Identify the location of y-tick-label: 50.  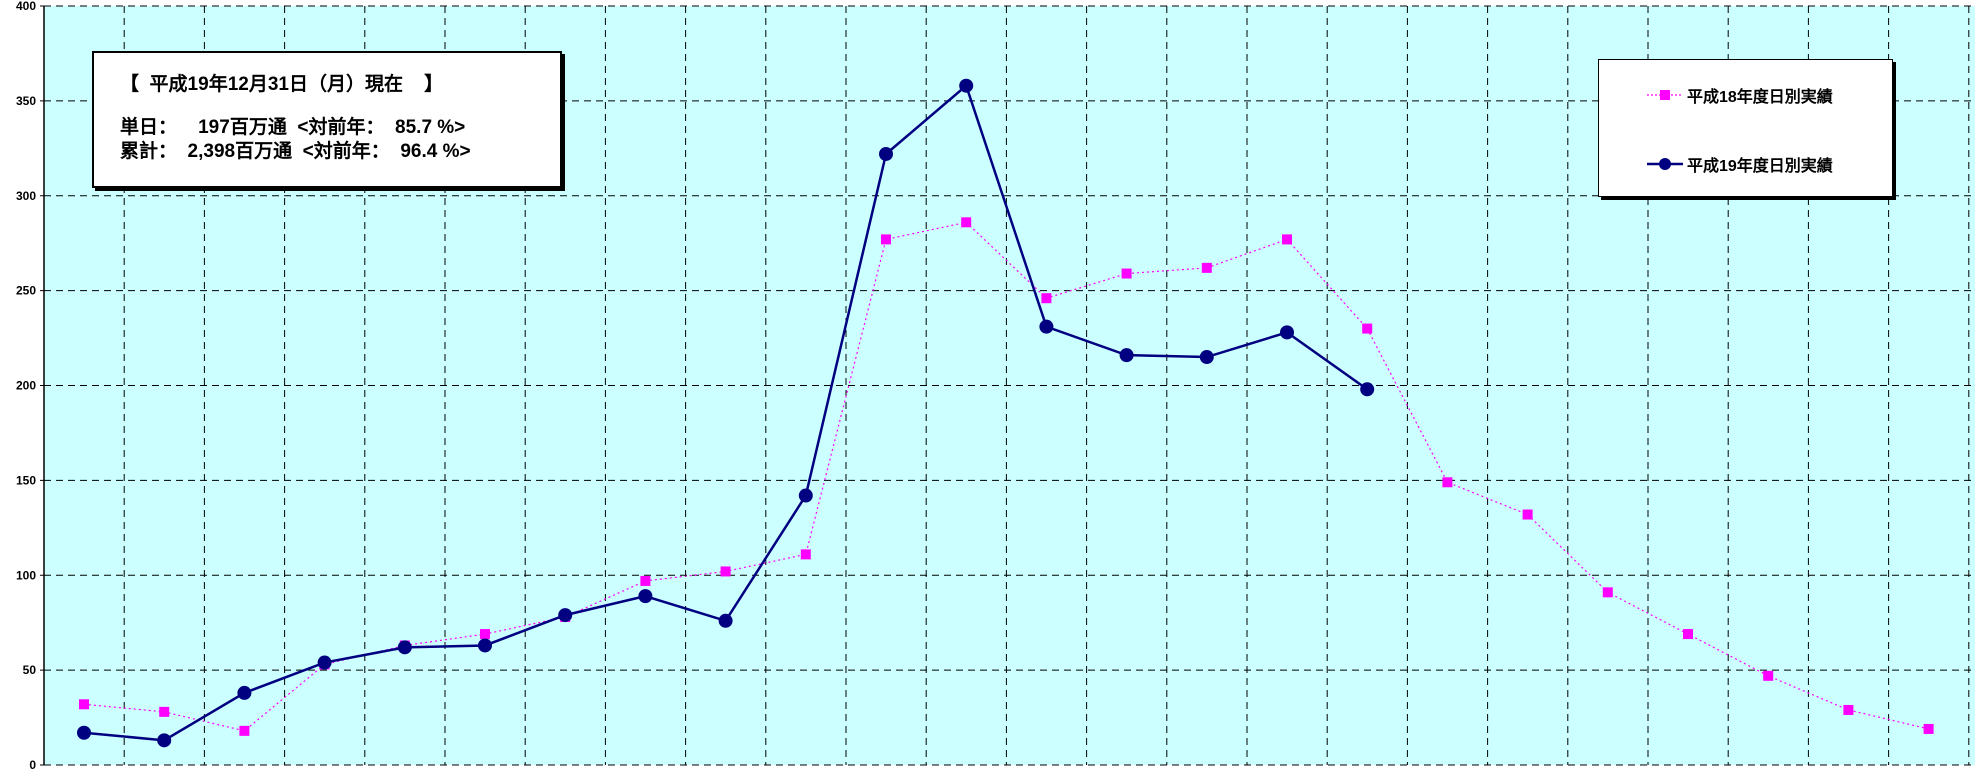
(30, 670).